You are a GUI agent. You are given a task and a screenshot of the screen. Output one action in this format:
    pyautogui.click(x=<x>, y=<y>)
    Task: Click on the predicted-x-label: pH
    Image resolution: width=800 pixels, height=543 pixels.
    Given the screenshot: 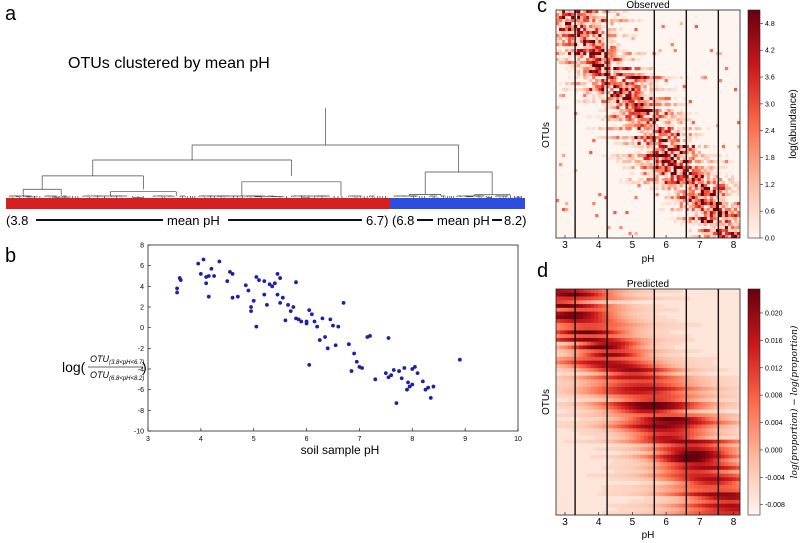 What is the action you would take?
    pyautogui.click(x=648, y=535)
    